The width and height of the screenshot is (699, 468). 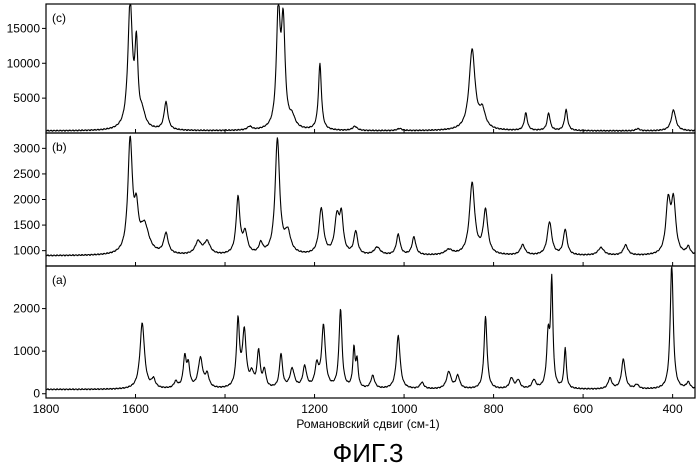 I want to click on panel-label: (b), so click(x=59, y=147).